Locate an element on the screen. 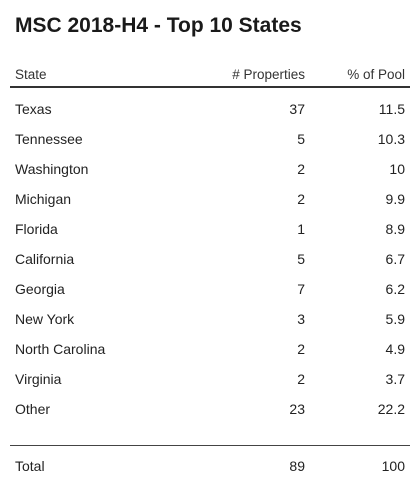 Image resolution: width=420 pixels, height=487 pixels. table-header: State # Properties % of Pool is located at coordinates (210, 75).